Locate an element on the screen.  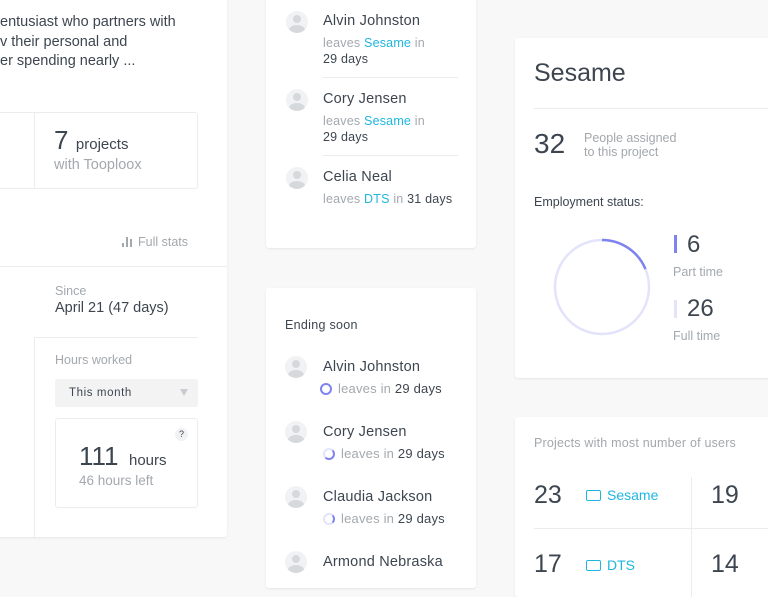
people-label: People assigned is located at coordinates (630, 138).